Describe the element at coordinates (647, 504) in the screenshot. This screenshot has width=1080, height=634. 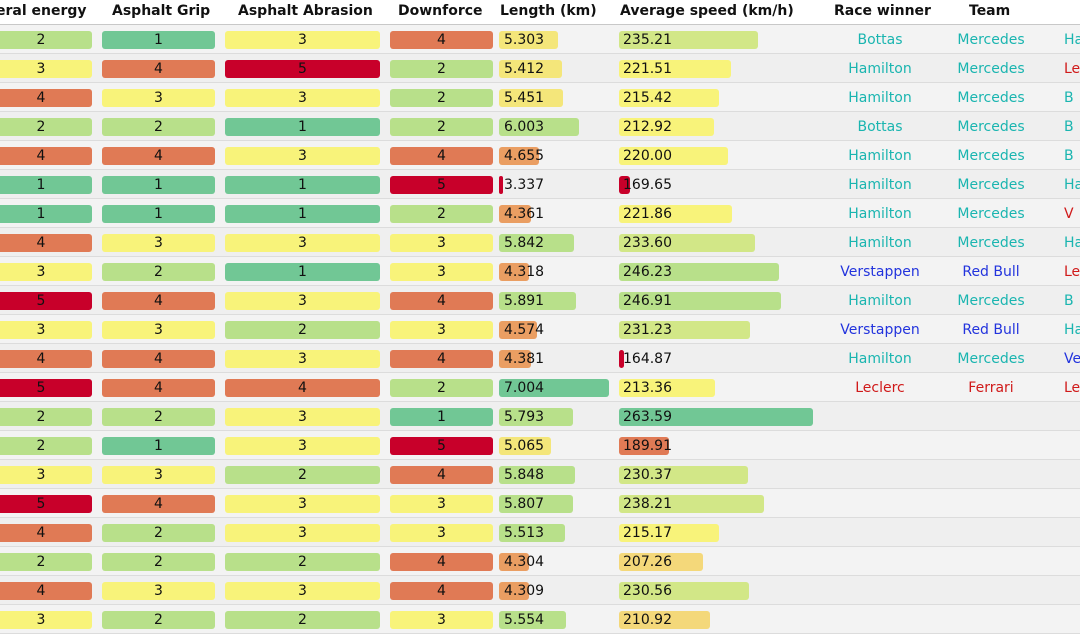
I see `speed-value: 238.21` at that location.